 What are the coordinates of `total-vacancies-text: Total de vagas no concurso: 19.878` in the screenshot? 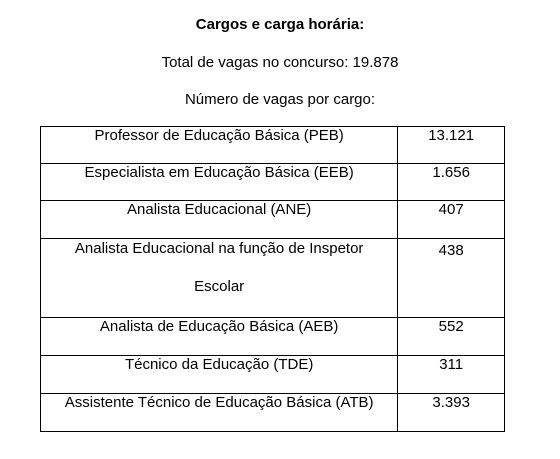 It's located at (280, 62).